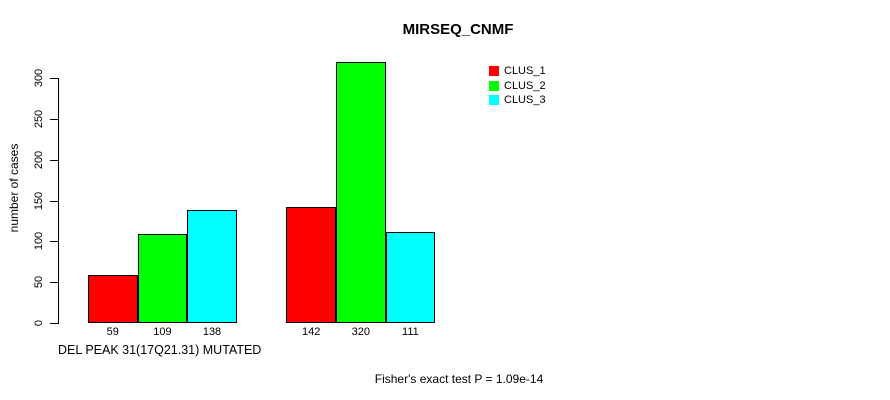 Image resolution: width=890 pixels, height=400 pixels. I want to click on legend-label: CLUS_3, so click(525, 100).